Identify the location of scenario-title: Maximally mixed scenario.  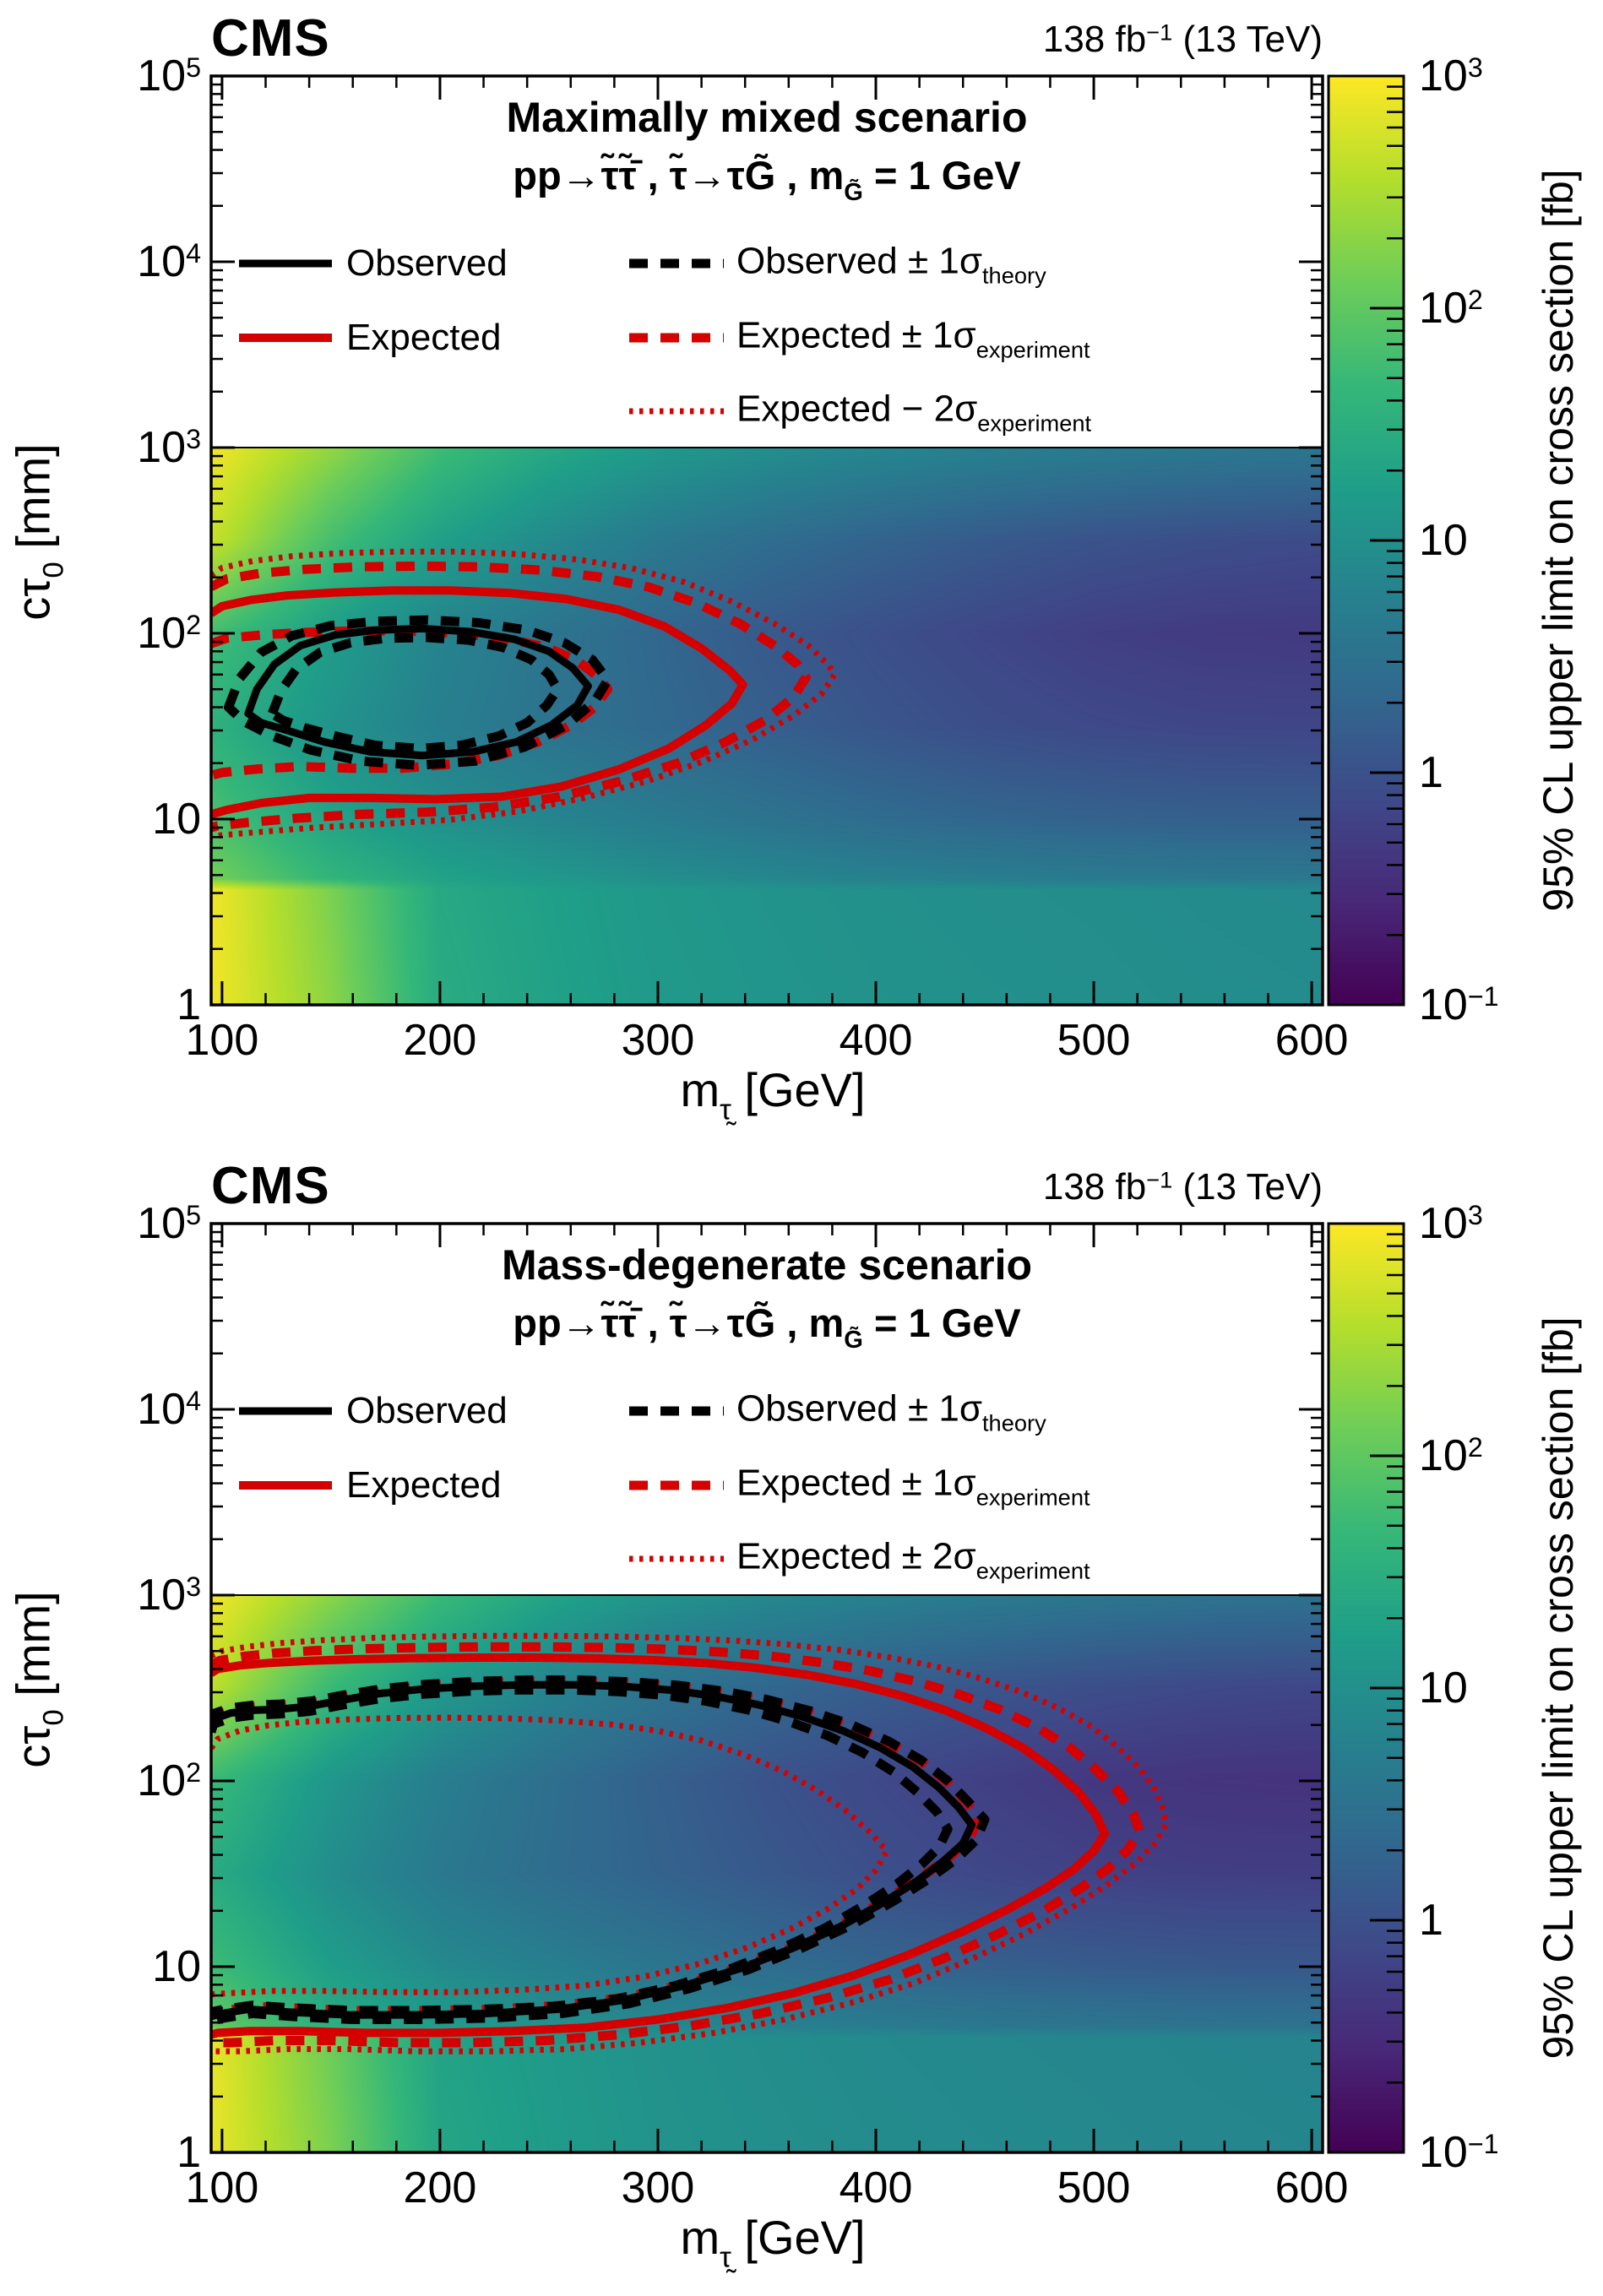
(767, 117).